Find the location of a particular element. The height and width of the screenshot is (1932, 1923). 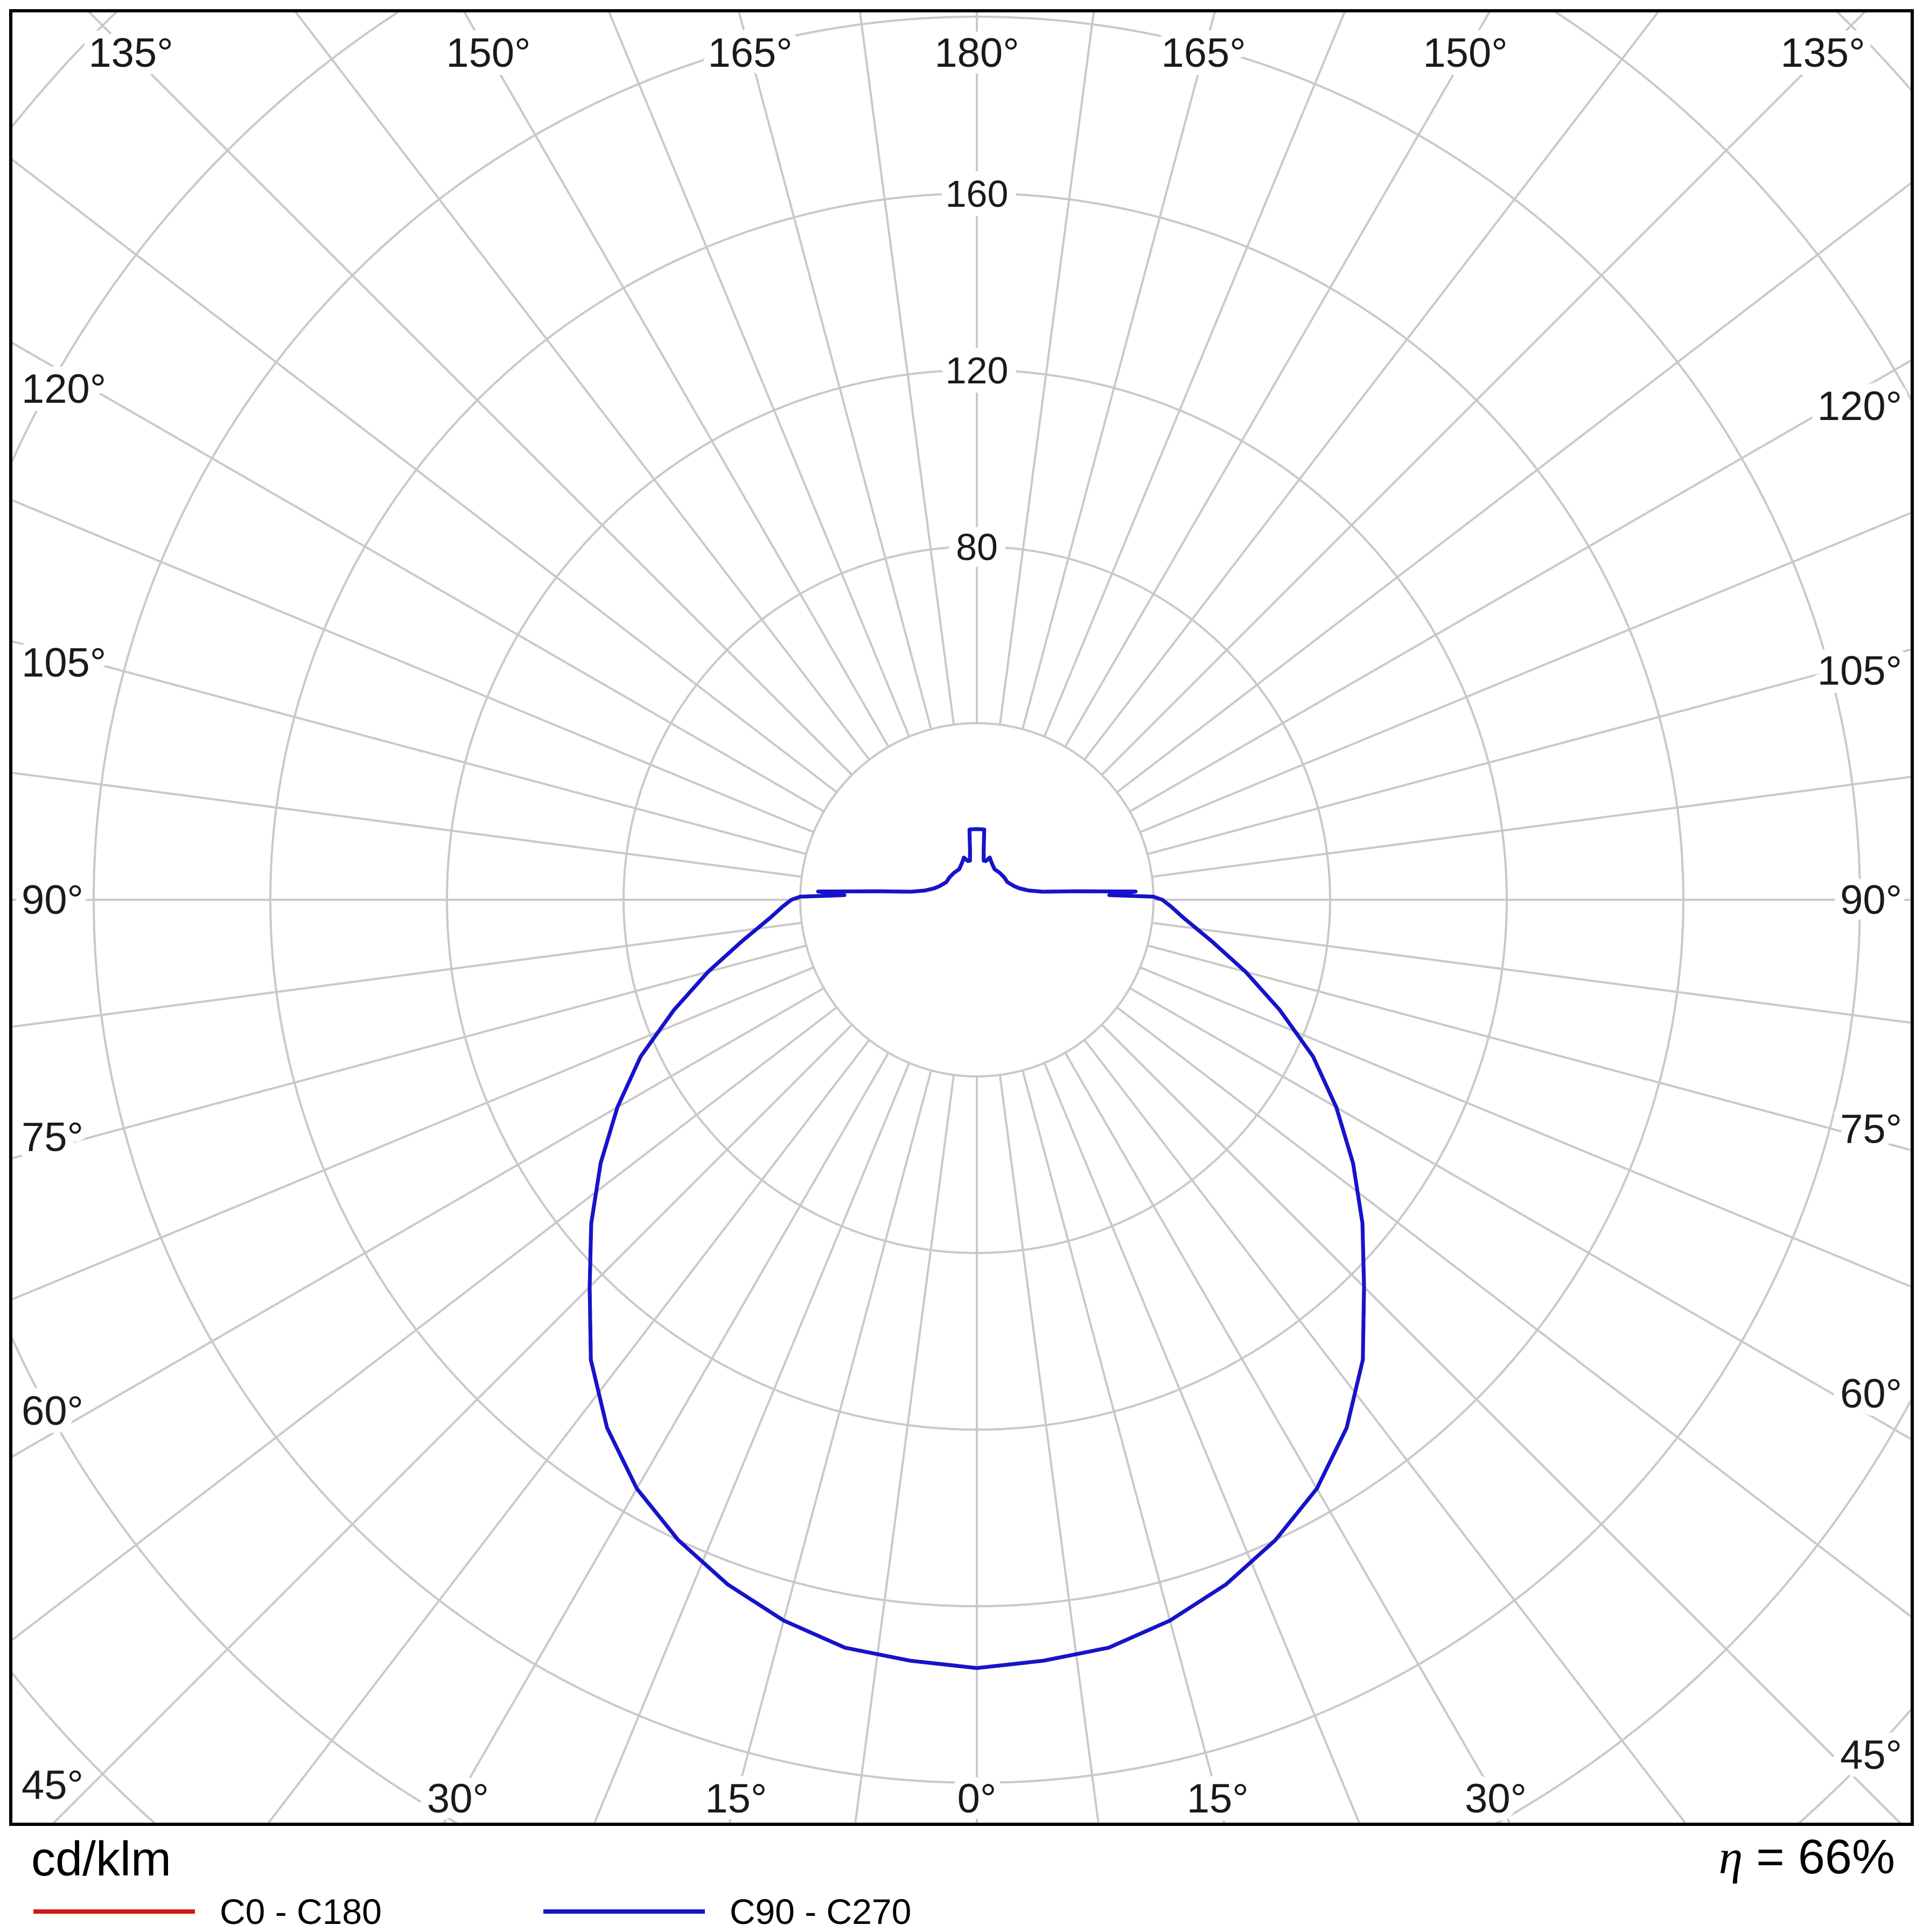

legend: C0 - C180 C90 - C270 is located at coordinates (472, 1911).